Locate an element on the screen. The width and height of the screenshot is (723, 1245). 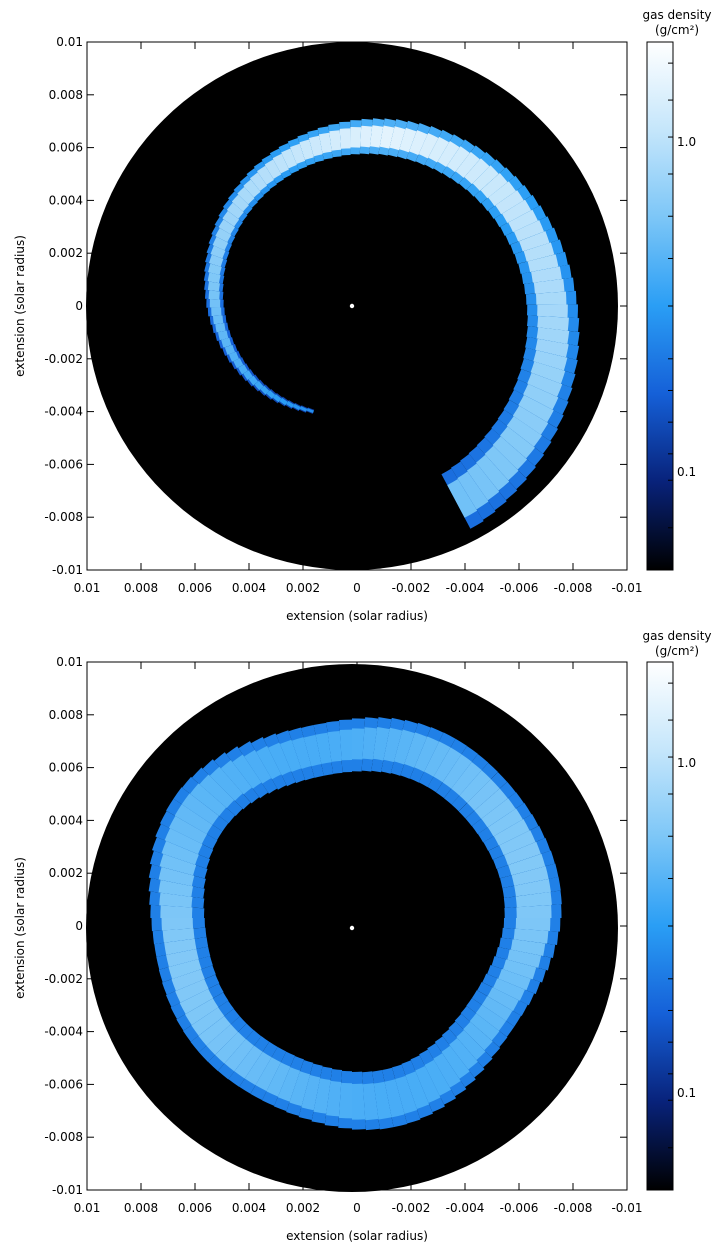
y-axis-title: extension (solar radius) is located at coordinates (20, 928).